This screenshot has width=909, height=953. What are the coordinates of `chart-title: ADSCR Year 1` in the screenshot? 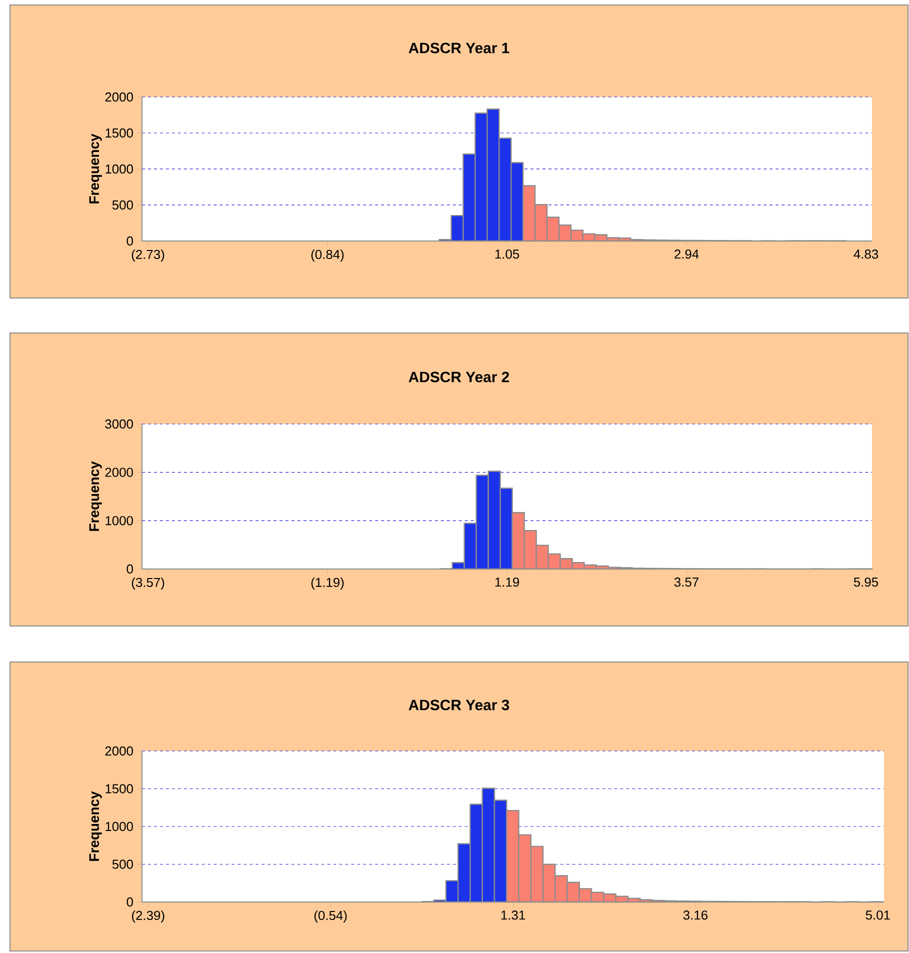 It's located at (459, 48).